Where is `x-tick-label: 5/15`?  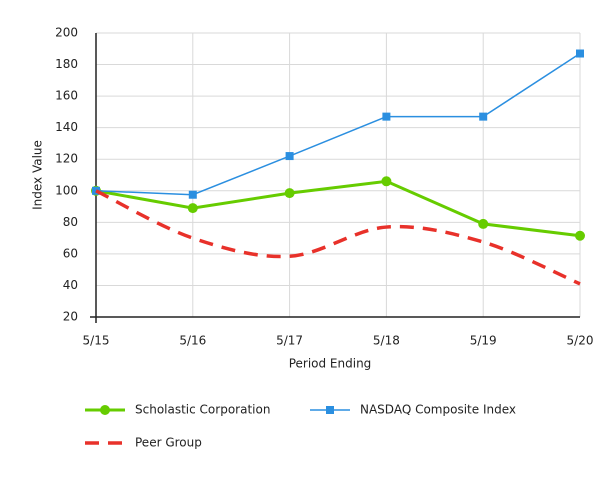 x-tick-label: 5/15 is located at coordinates (96, 341).